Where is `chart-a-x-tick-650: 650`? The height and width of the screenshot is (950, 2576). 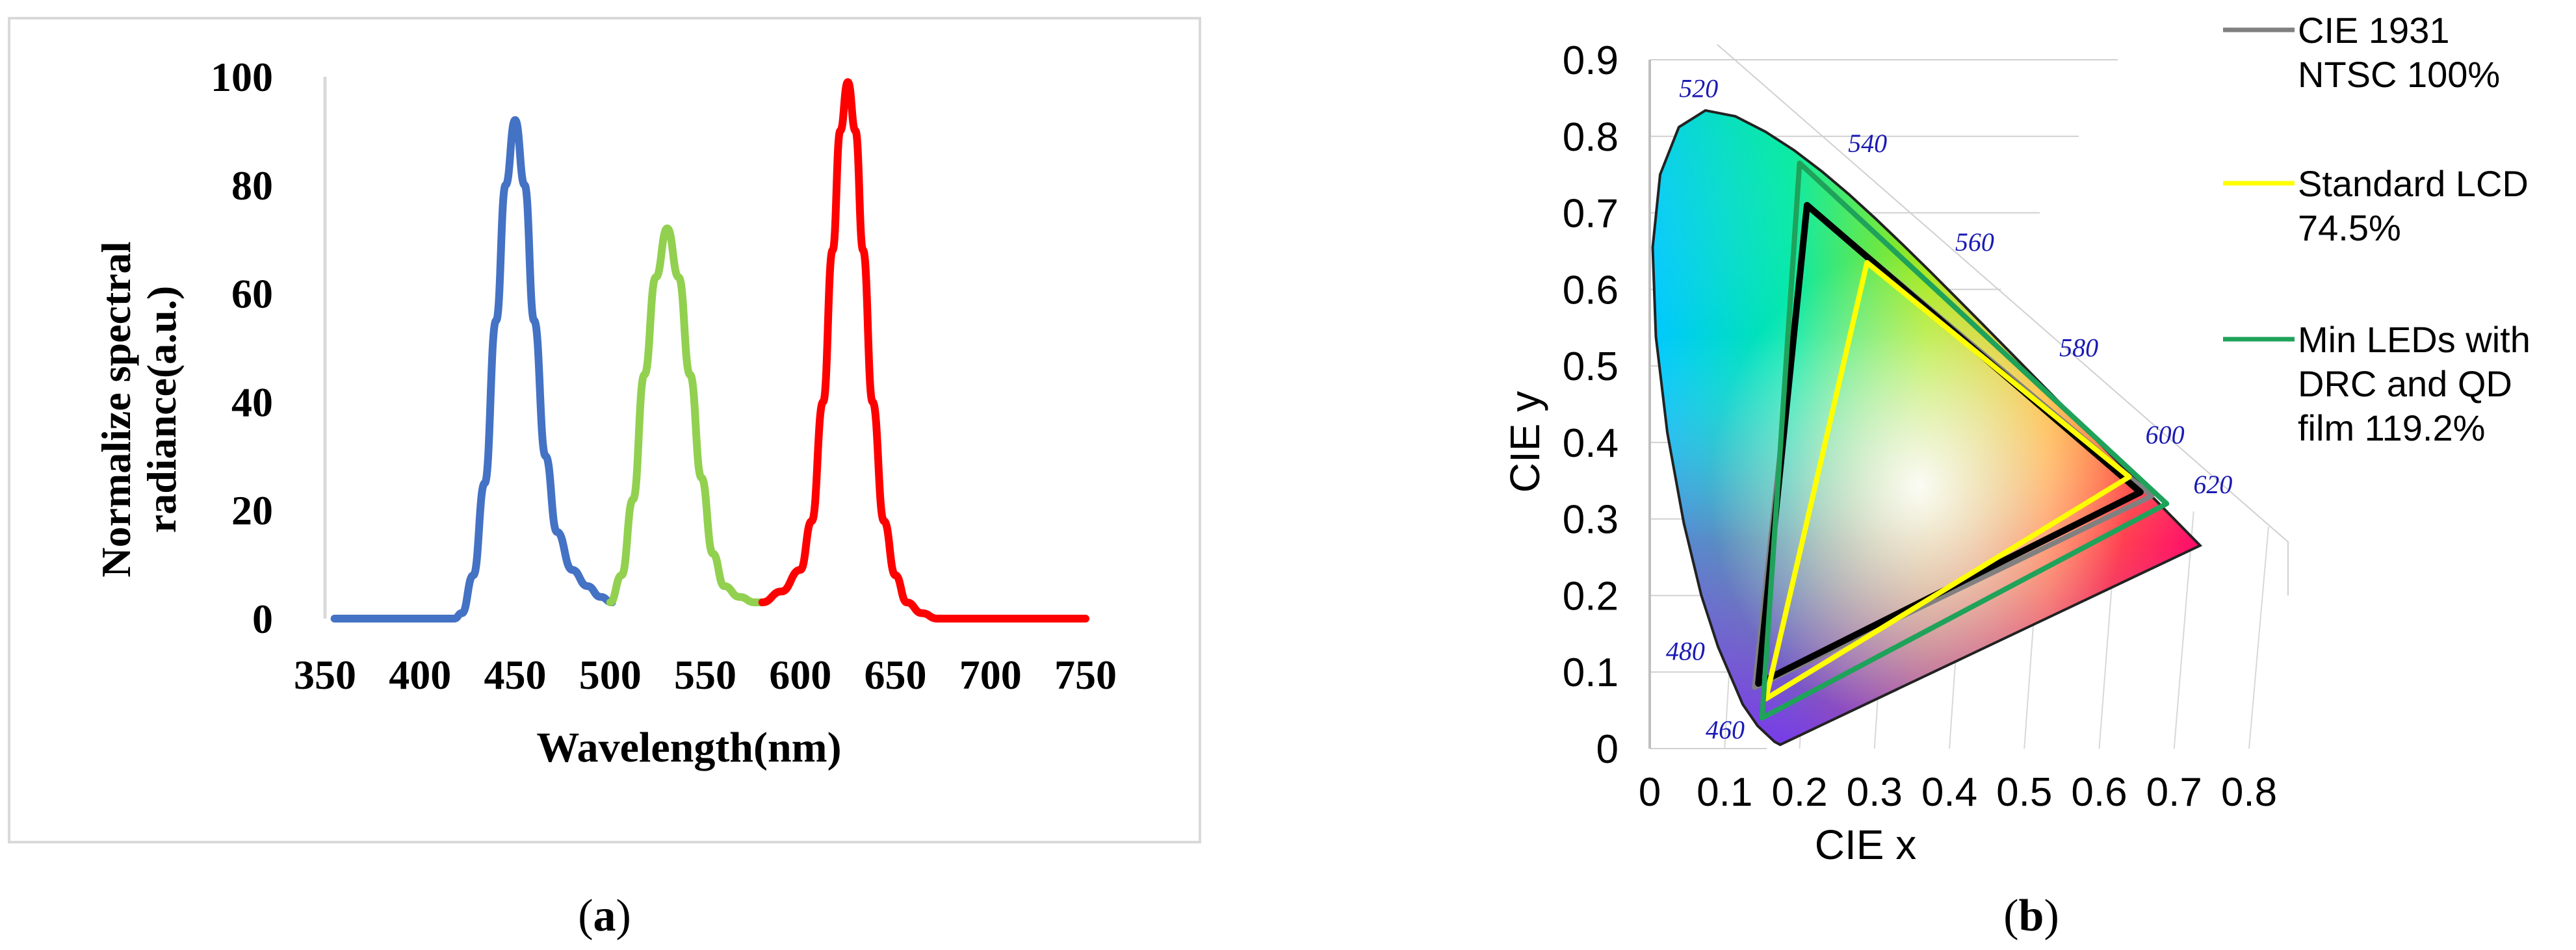
chart-a-x-tick-650: 650 is located at coordinates (896, 675).